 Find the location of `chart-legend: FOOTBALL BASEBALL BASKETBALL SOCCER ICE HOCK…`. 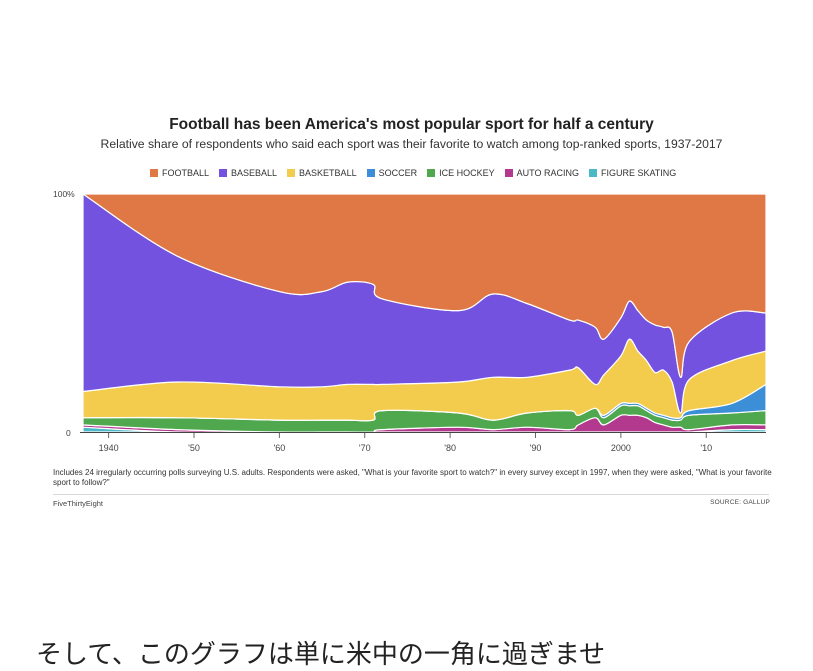

chart-legend: FOOTBALL BASEBALL BASKETBALL SOCCER ICE HOCK… is located at coordinates (418, 173).